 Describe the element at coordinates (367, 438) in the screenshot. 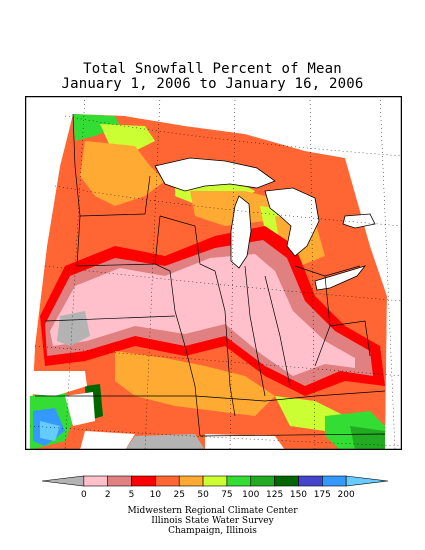

I see `region-medium-green-southeast` at that location.